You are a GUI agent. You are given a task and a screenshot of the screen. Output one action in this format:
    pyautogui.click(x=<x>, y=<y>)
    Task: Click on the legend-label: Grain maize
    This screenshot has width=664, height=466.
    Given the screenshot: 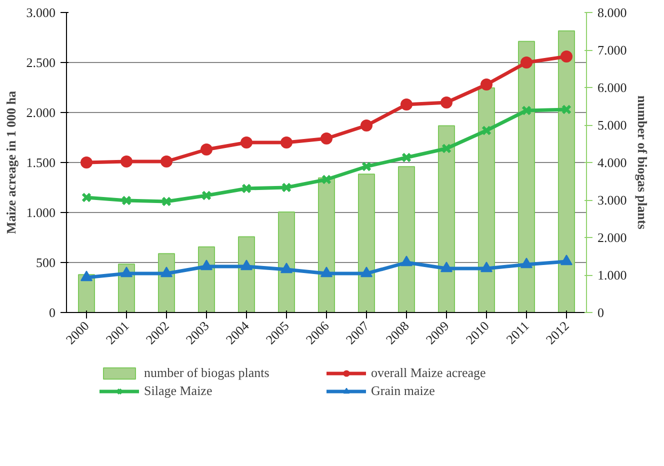 What is the action you would take?
    pyautogui.click(x=403, y=391)
    